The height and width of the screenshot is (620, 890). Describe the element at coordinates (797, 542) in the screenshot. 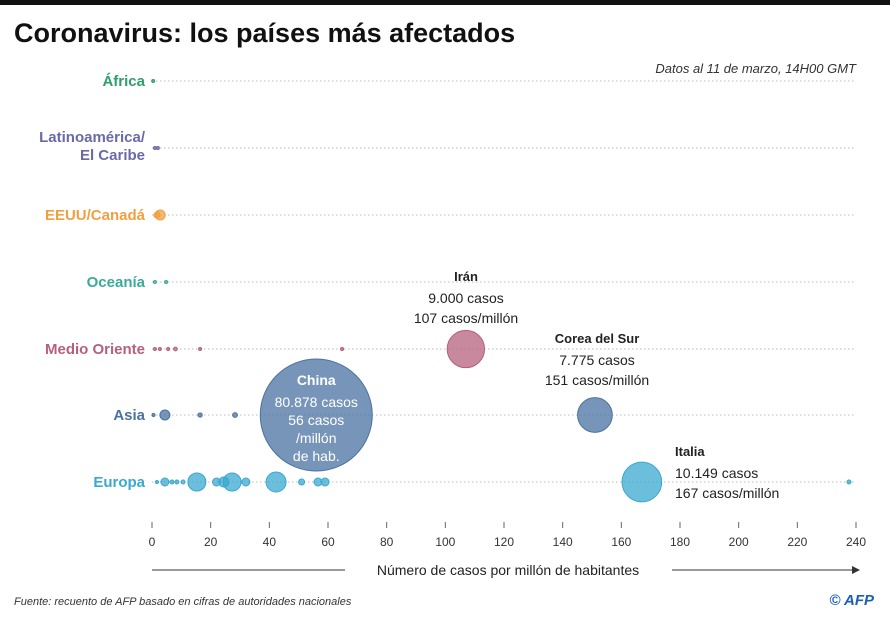

I see `x-tick-label: 220` at that location.